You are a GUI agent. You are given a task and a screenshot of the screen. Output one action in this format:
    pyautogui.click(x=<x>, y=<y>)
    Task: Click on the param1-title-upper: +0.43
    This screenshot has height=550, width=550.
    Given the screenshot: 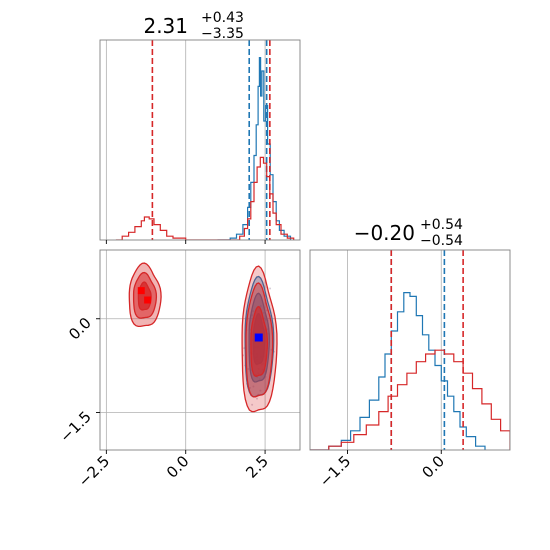 What is the action you would take?
    pyautogui.click(x=222, y=18)
    